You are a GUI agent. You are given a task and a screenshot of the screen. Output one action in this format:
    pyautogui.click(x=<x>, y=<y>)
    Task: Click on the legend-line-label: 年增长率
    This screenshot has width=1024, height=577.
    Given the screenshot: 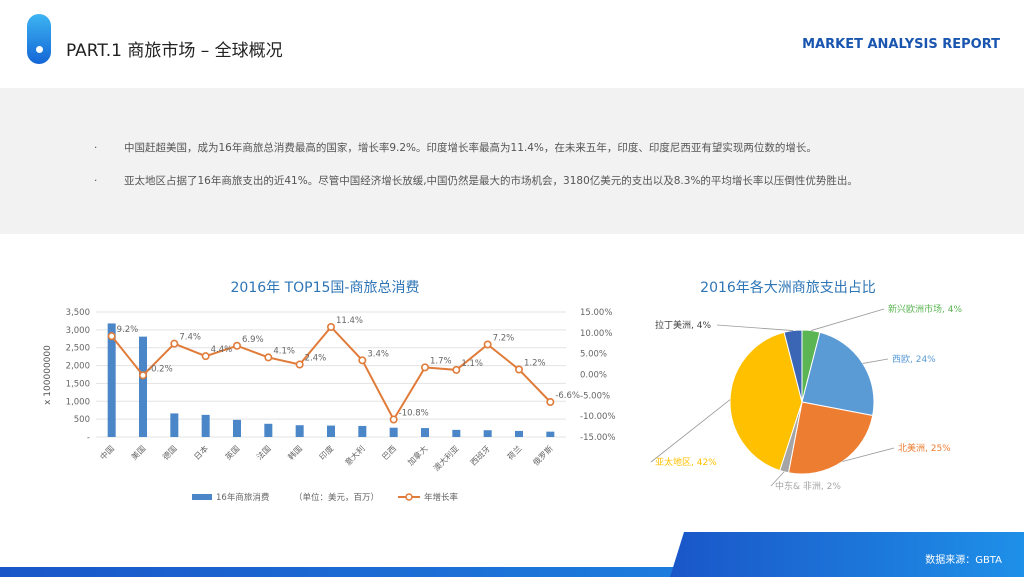 What is the action you would take?
    pyautogui.click(x=441, y=497)
    